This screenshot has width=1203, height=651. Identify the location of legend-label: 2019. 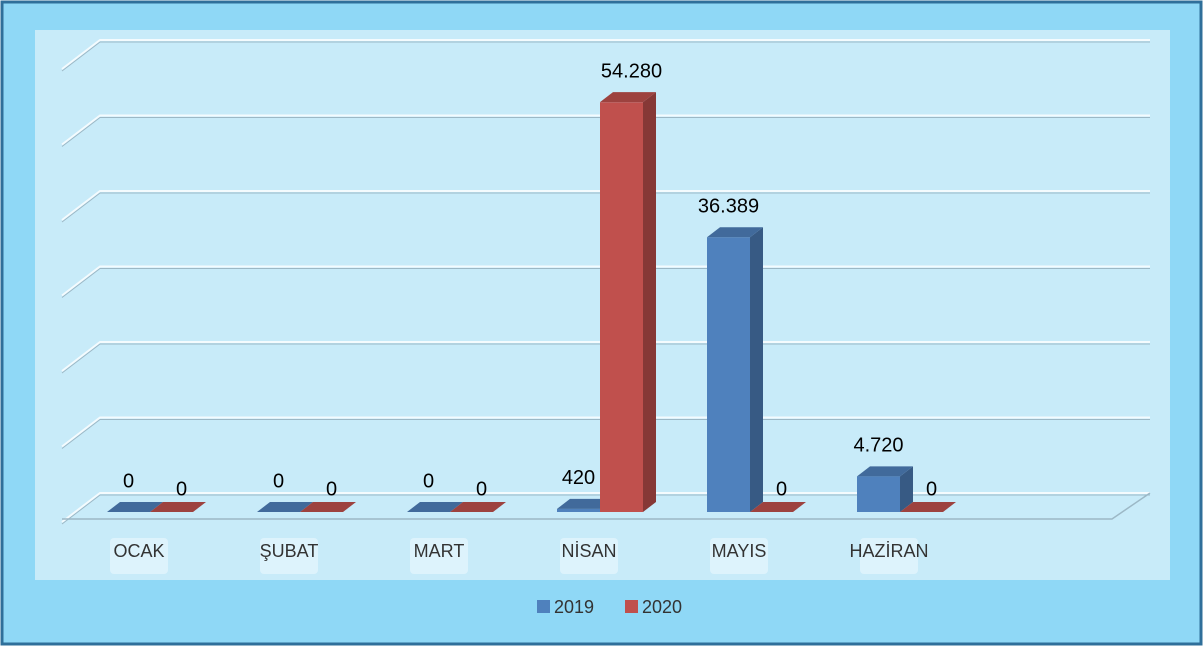
(574, 607).